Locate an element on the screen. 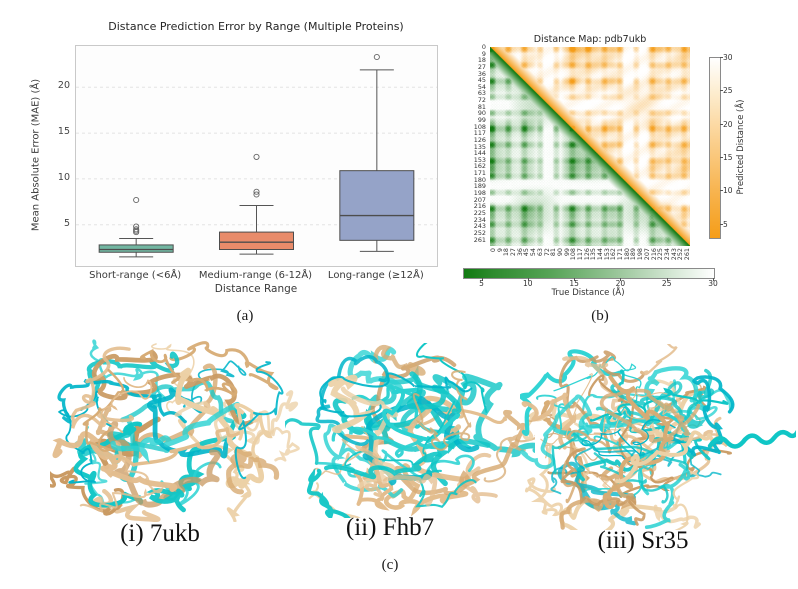 The height and width of the screenshot is (589, 798). heatmap-y-tick-label: 45 is located at coordinates (481, 80).